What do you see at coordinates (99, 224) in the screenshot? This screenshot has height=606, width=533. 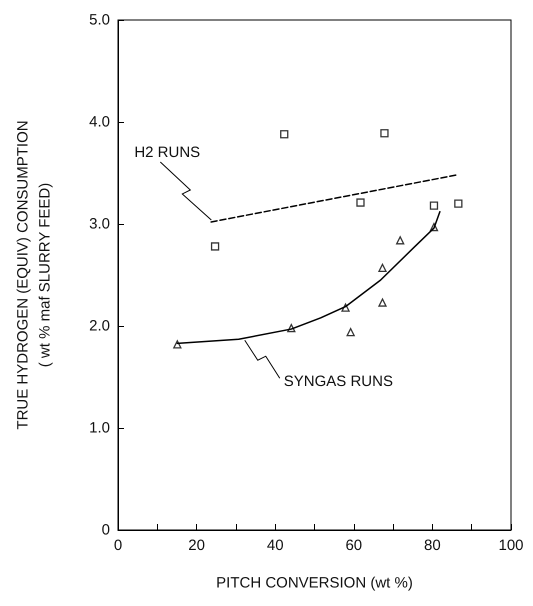 I see `y-tick-label: 3.0` at bounding box center [99, 224].